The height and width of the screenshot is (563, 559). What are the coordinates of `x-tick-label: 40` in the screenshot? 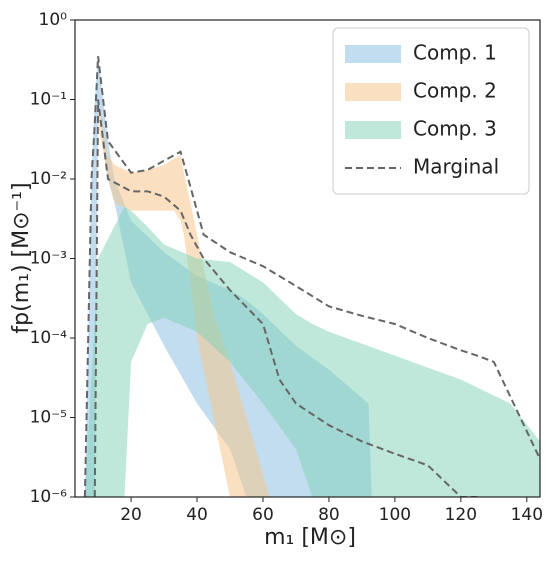 It's located at (197, 515).